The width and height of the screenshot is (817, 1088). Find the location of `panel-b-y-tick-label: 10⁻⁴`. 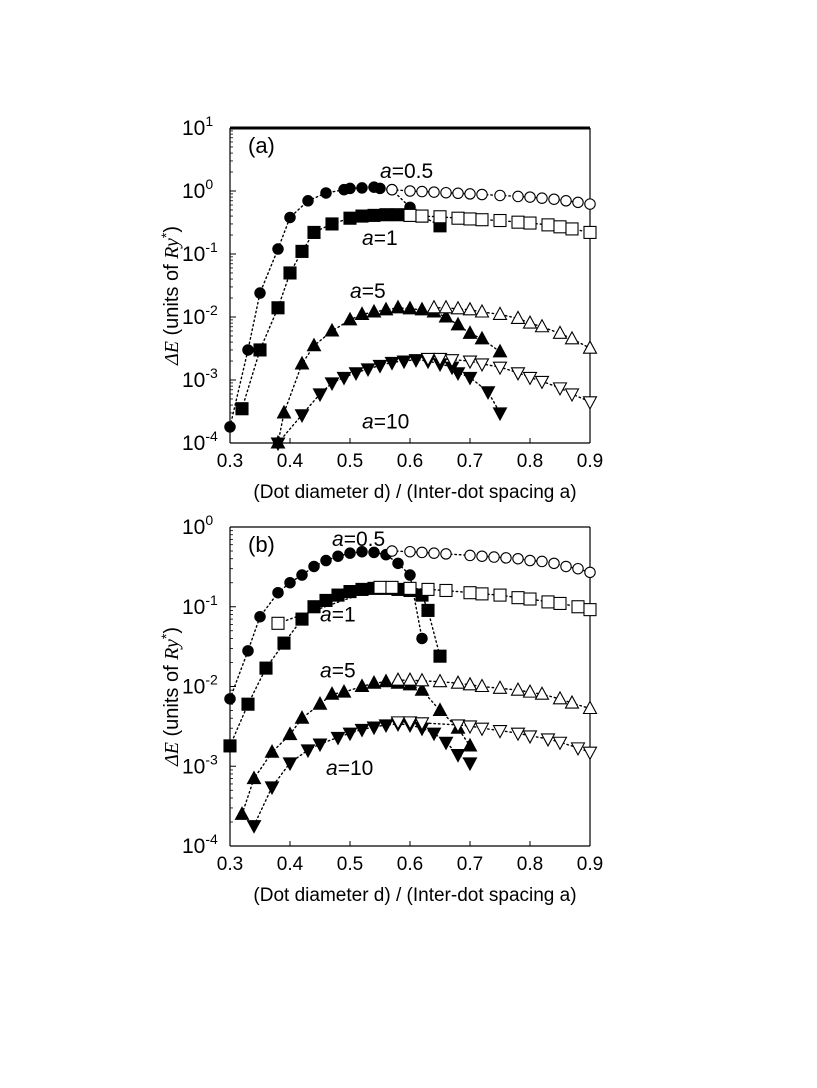

panel-b-y-tick-label: 10⁻⁴ is located at coordinates (200, 844).